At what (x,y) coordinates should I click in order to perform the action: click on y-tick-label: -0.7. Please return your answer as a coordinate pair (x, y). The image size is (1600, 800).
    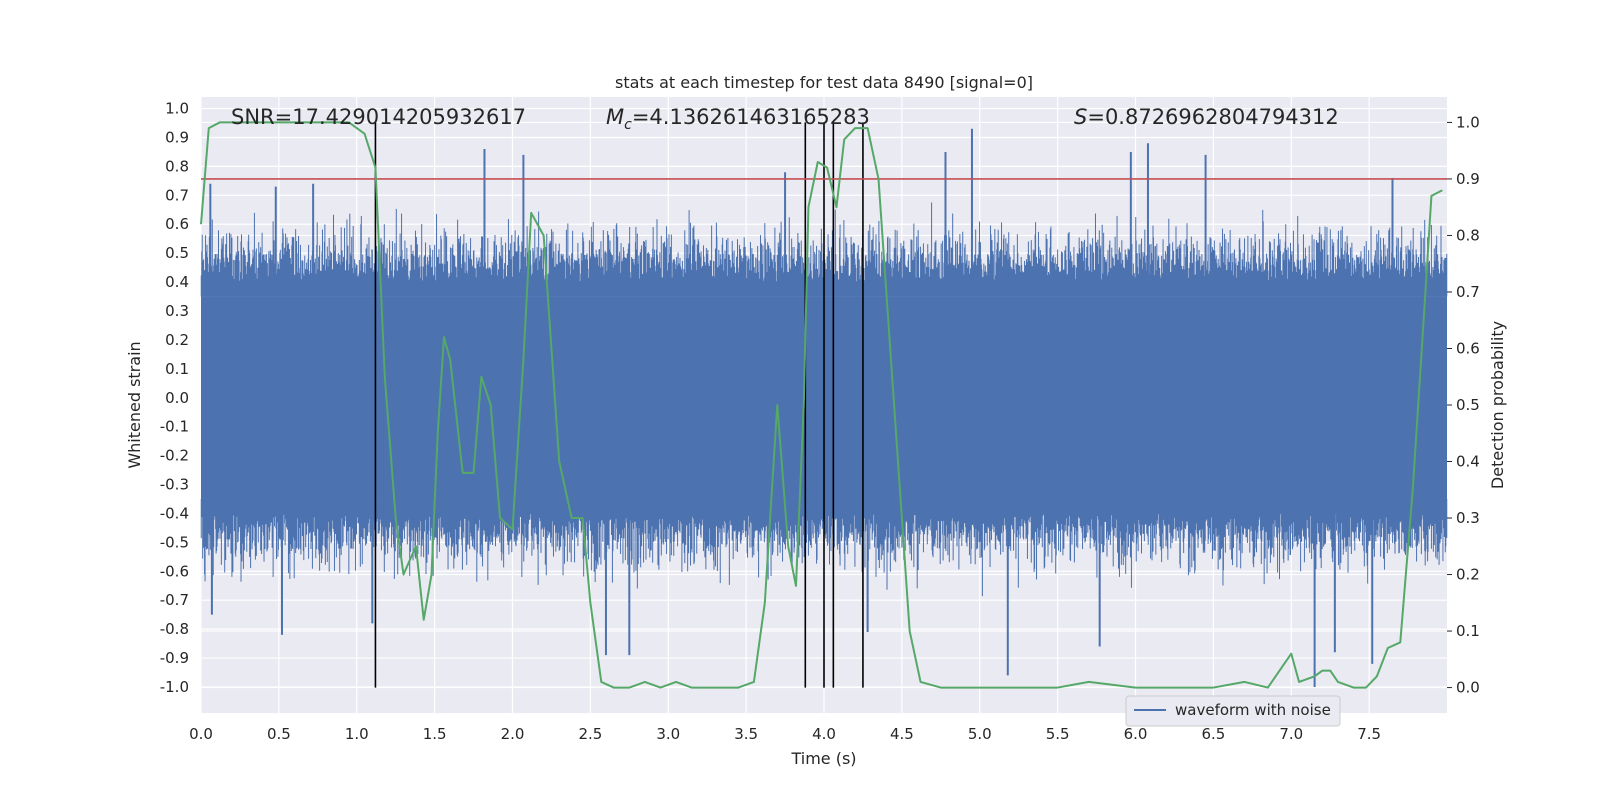
    Looking at the image, I should click on (174, 600).